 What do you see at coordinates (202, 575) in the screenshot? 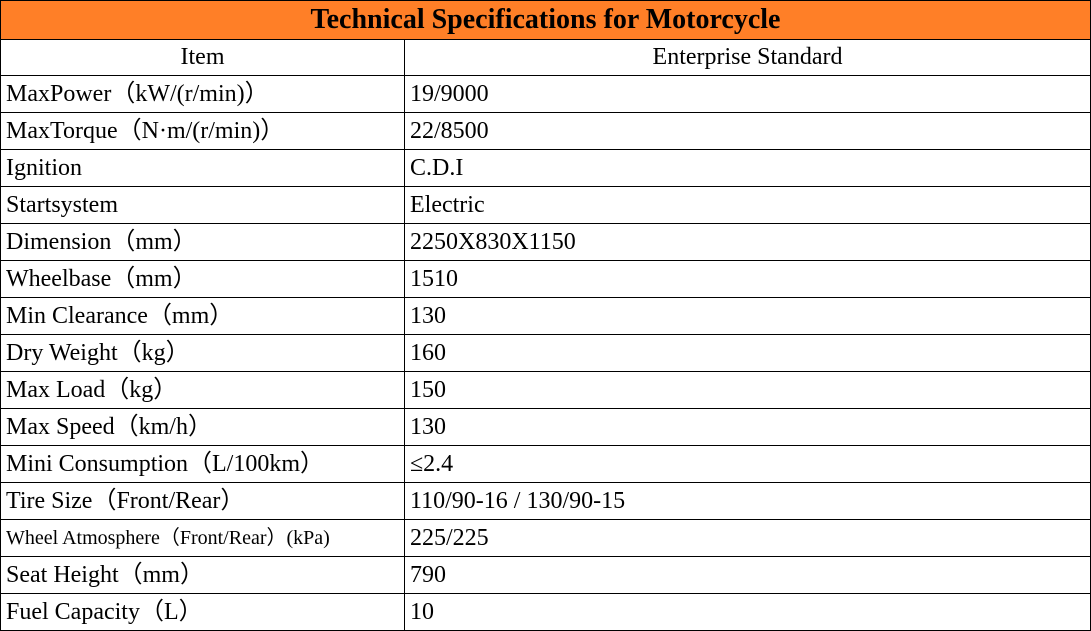
I see `row-item: Seat Height（mm）` at bounding box center [202, 575].